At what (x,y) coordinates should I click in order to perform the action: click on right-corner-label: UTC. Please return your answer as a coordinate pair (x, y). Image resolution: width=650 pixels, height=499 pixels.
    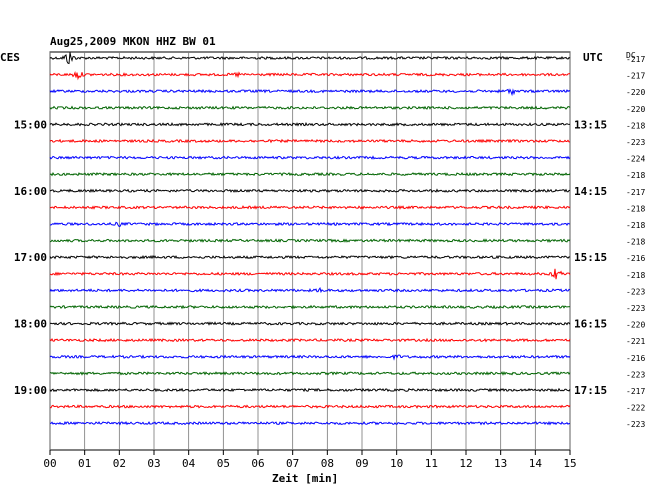
    Looking at the image, I should click on (593, 57).